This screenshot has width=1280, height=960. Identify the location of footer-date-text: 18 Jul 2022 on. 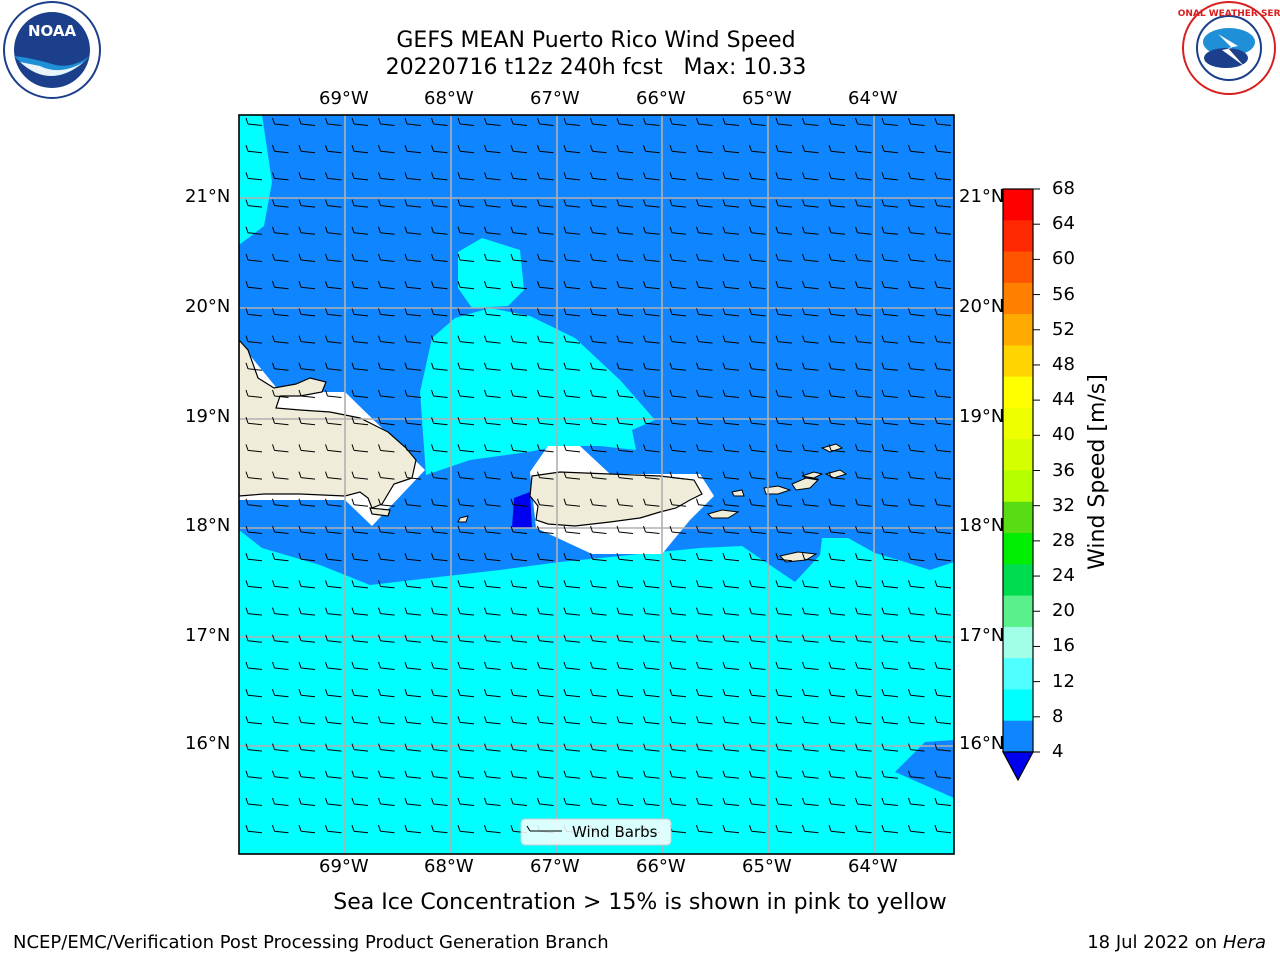
(1155, 942).